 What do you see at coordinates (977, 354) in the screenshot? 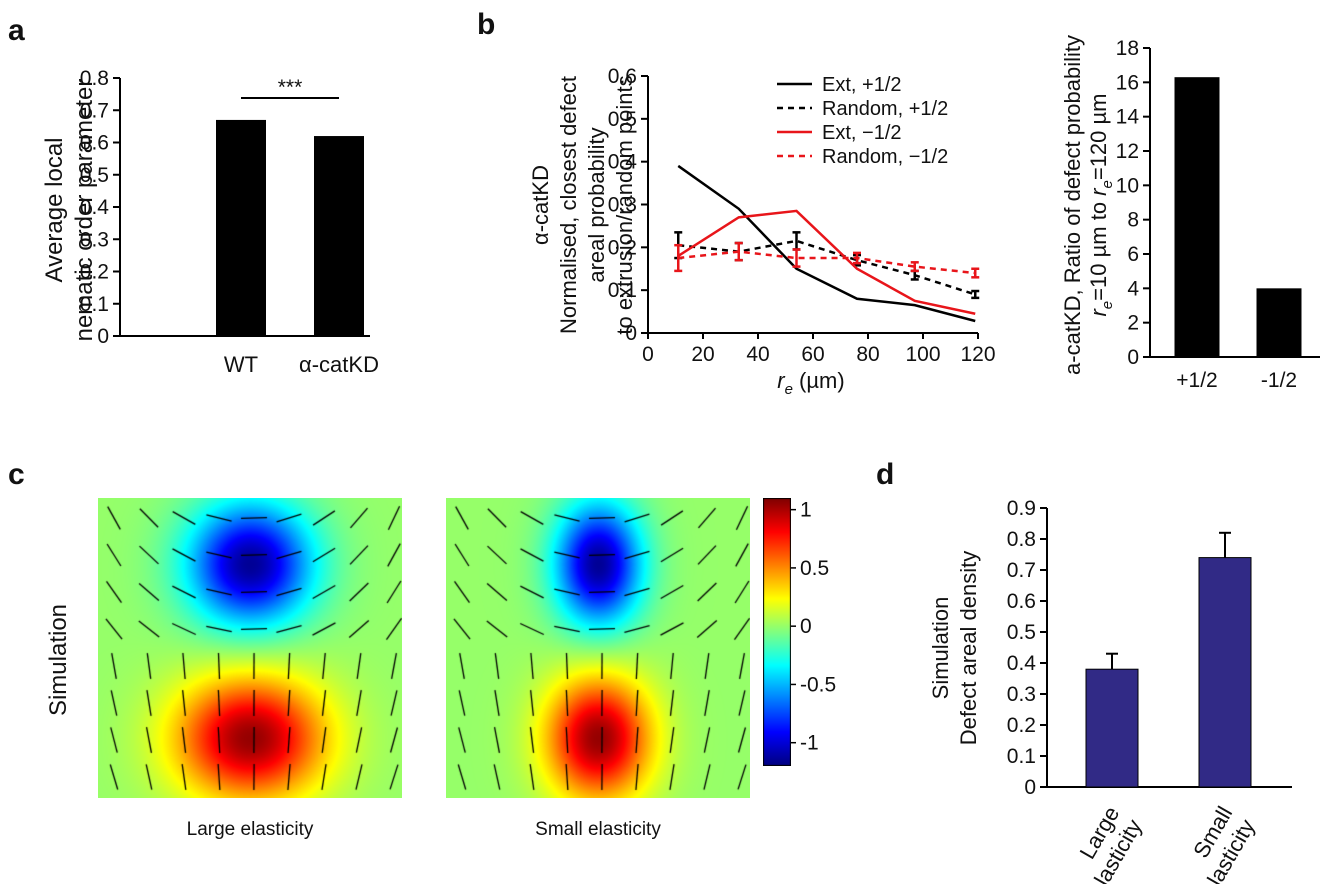
I see `b-x-tick-label: 120` at bounding box center [977, 354].